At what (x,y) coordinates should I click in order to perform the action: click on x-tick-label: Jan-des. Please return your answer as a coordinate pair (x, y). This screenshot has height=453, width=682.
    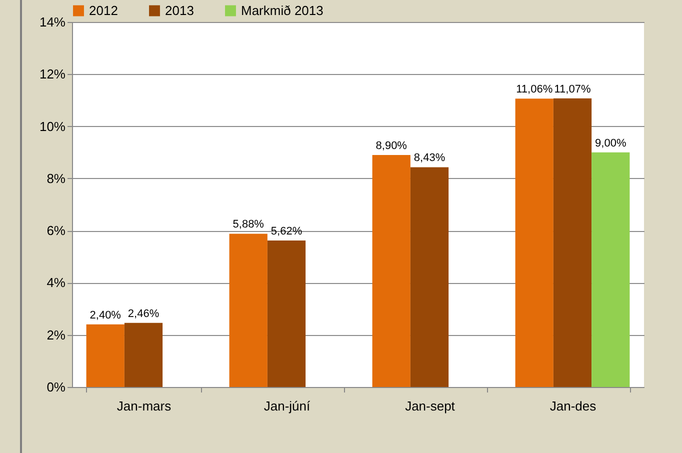
    Looking at the image, I should click on (573, 406).